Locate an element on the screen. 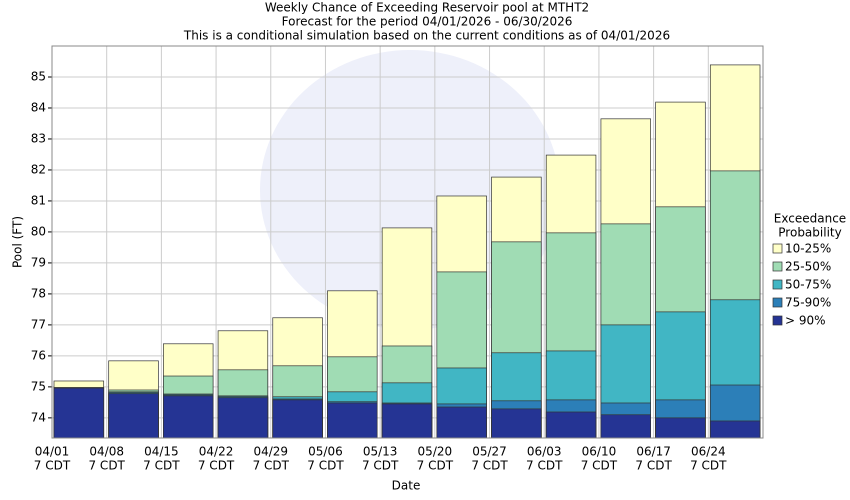 This screenshot has height=500, width=850. x-axis-label: Date is located at coordinates (406, 486).